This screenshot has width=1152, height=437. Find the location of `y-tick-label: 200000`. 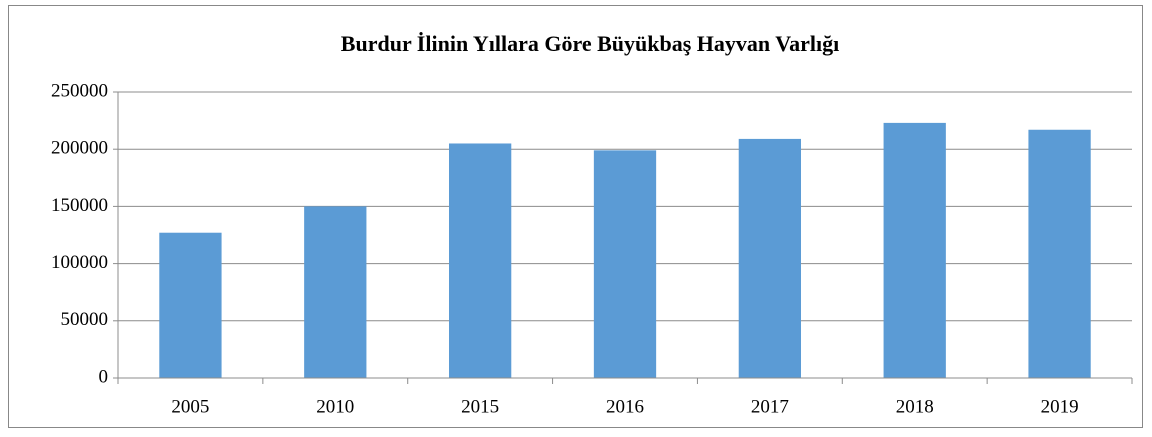

y-tick-label: 200000 is located at coordinates (79, 148).